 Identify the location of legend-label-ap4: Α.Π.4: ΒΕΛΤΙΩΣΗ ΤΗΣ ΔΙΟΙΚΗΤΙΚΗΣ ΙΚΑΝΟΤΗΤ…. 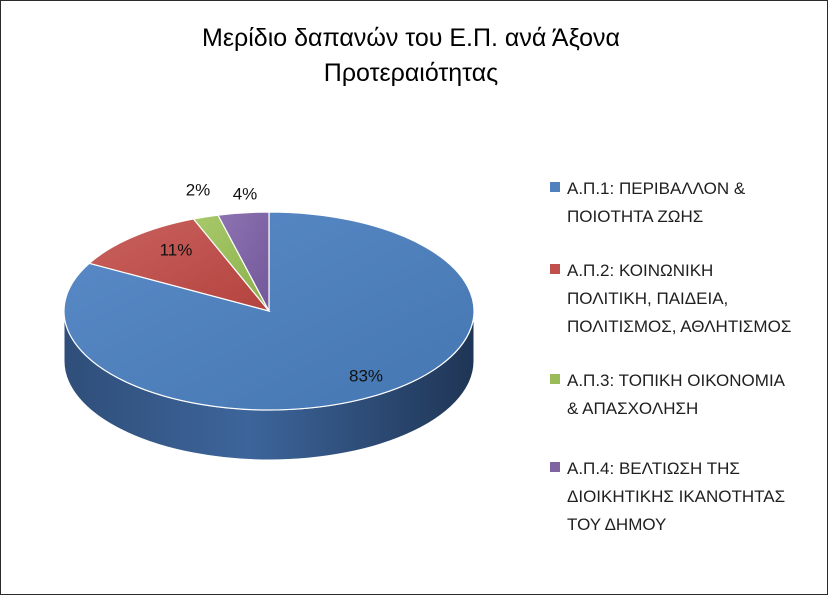
(676, 496).